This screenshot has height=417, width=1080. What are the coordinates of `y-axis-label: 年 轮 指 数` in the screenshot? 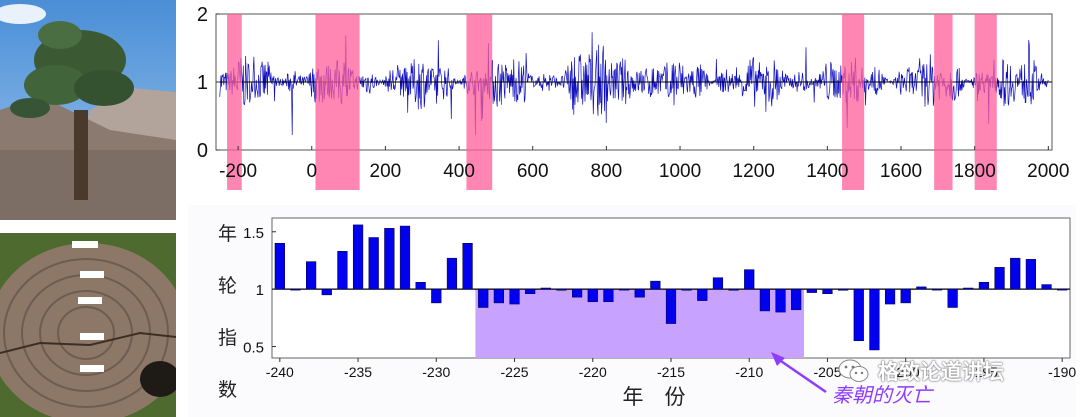 It's located at (227, 312).